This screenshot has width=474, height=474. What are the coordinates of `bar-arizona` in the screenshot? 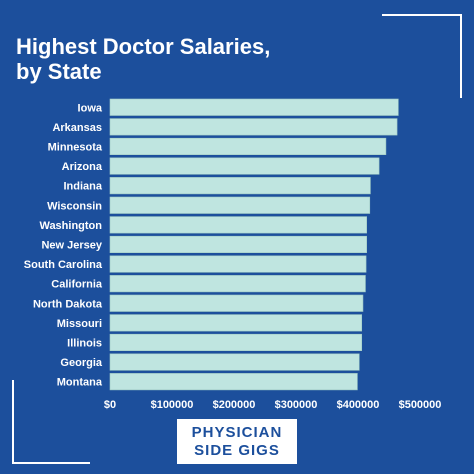 It's located at (244, 166).